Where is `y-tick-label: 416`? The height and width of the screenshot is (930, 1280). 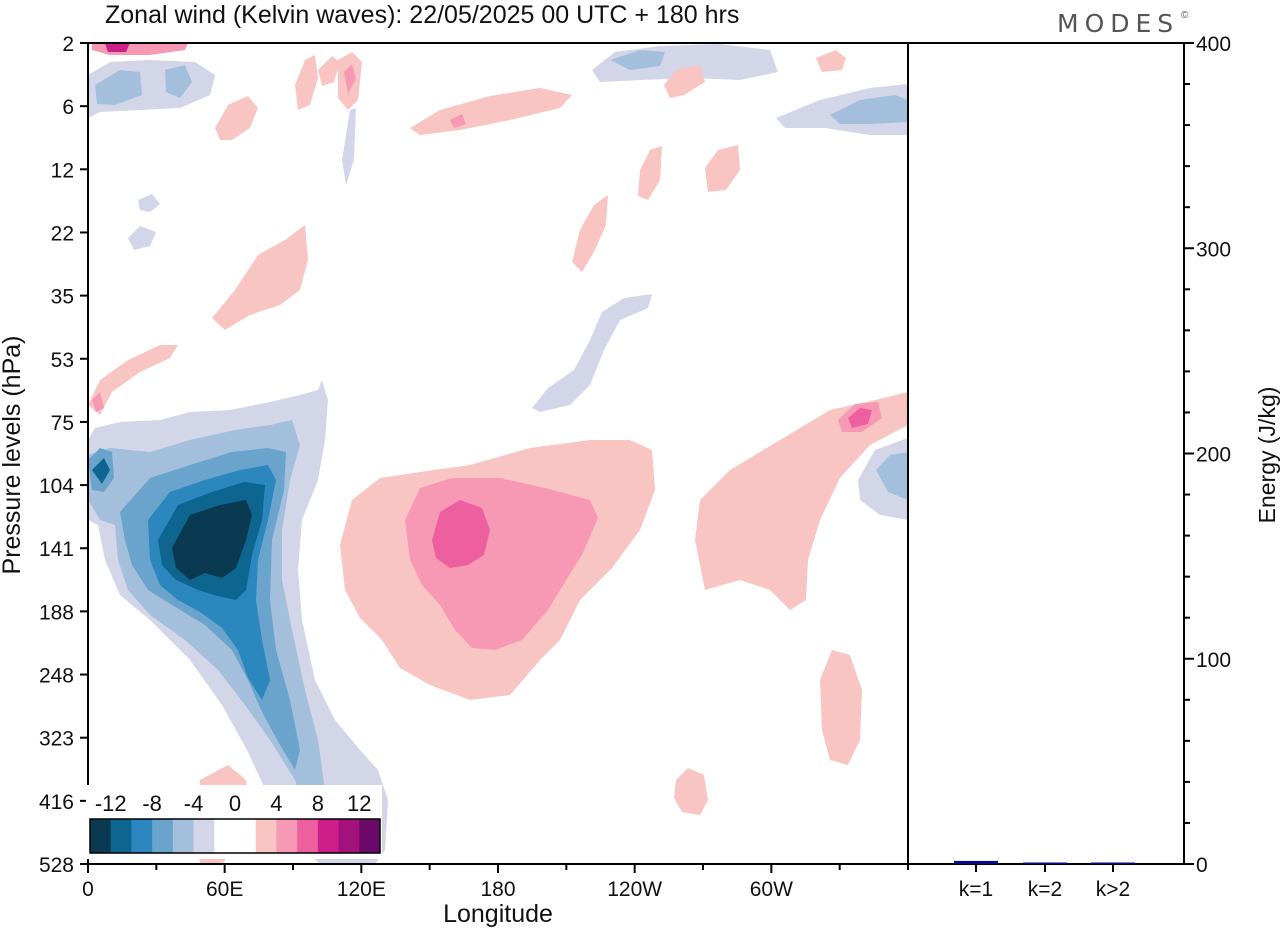
y-tick-label: 416 is located at coordinates (56, 802).